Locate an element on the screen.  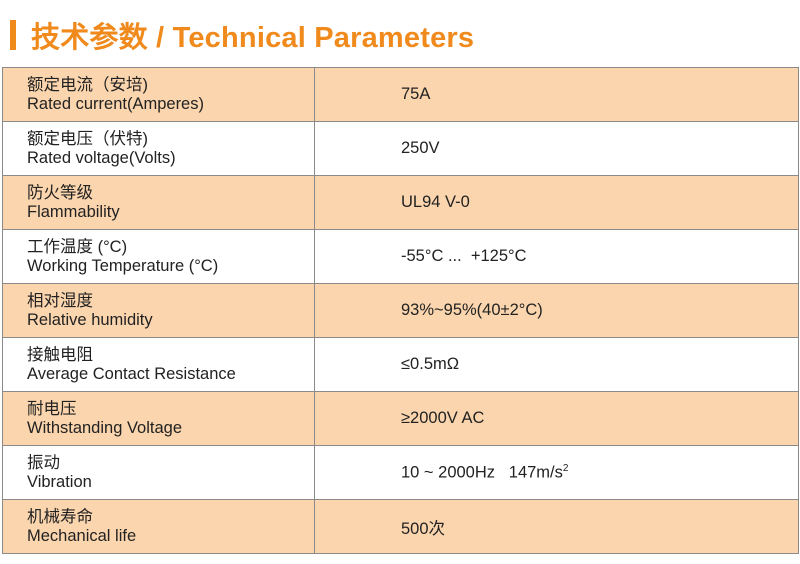
parameter-value: 93%~95%(40±2°C) is located at coordinates (556, 310).